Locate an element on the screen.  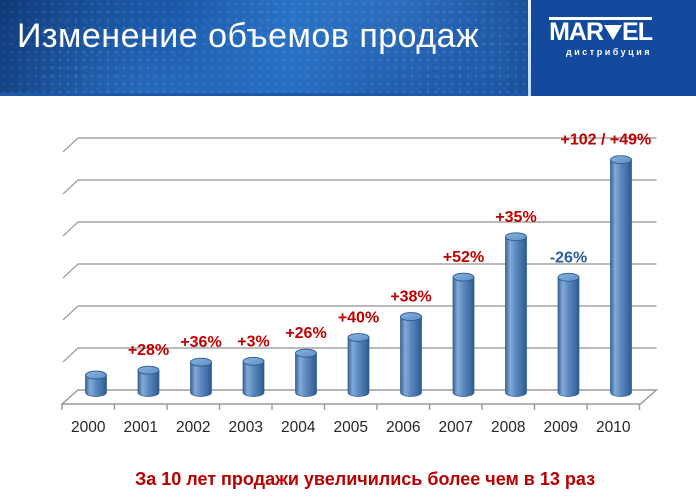
logo-text-mar: MAR is located at coordinates (576, 32).